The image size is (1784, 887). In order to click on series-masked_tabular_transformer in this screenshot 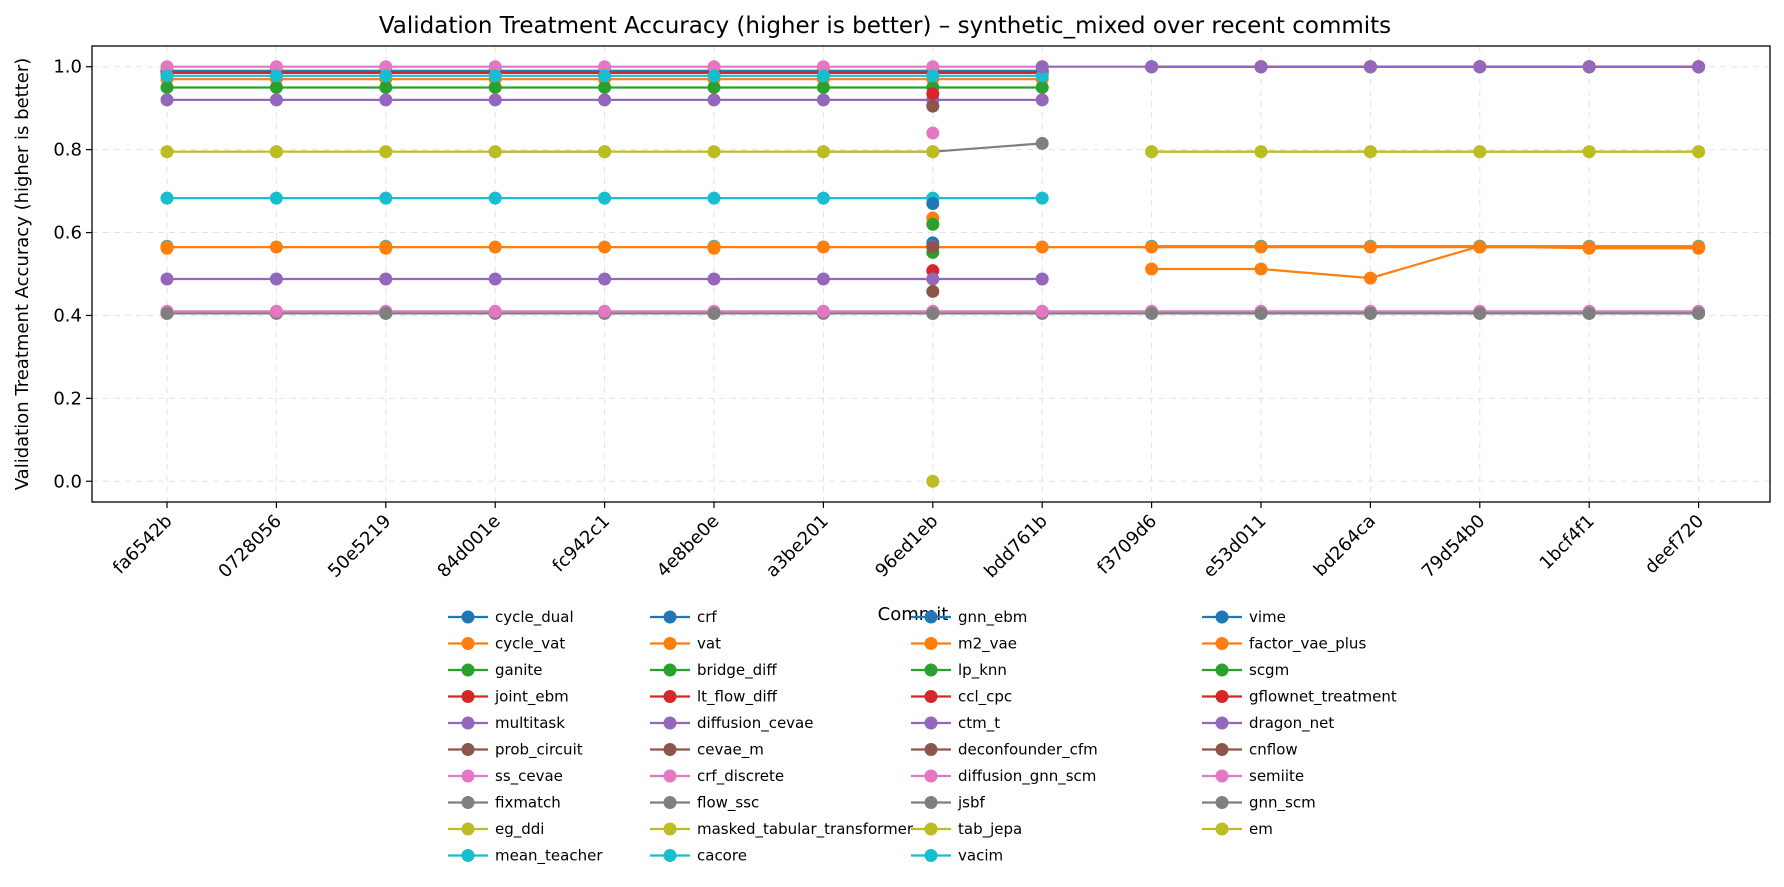, I will do `click(933, 481)`.